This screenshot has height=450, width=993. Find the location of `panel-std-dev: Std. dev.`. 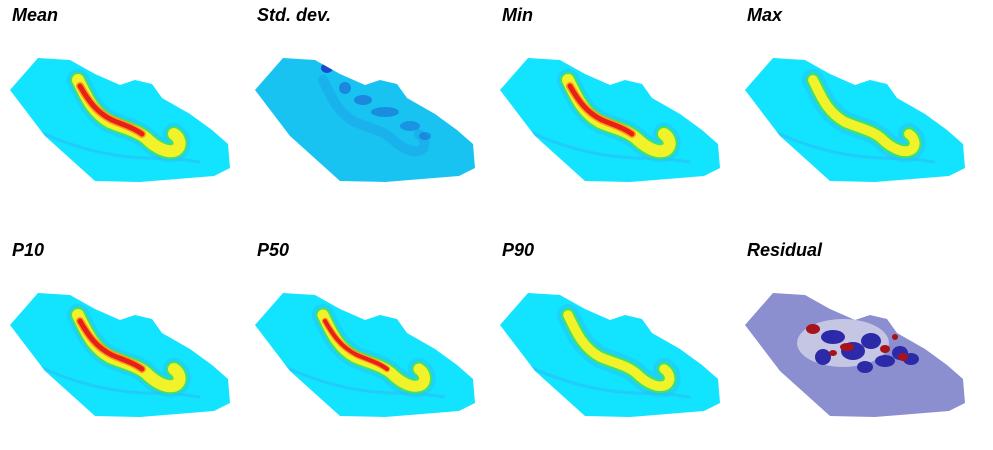

panel-std-dev: Std. dev. is located at coordinates (367, 107).